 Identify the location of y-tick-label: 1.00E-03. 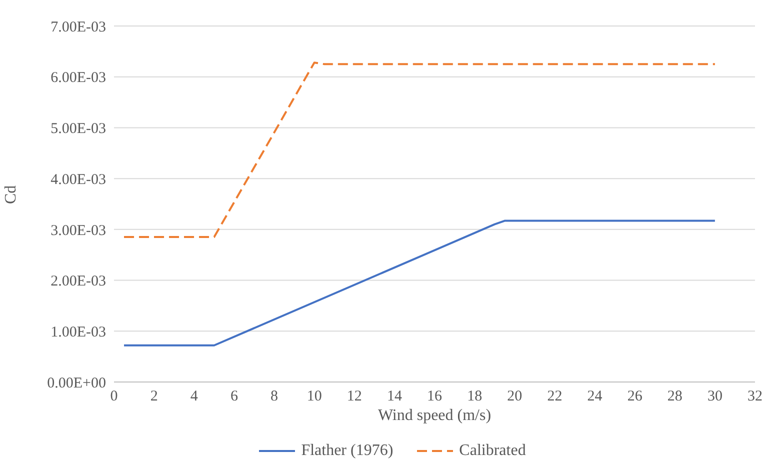
(78, 332).